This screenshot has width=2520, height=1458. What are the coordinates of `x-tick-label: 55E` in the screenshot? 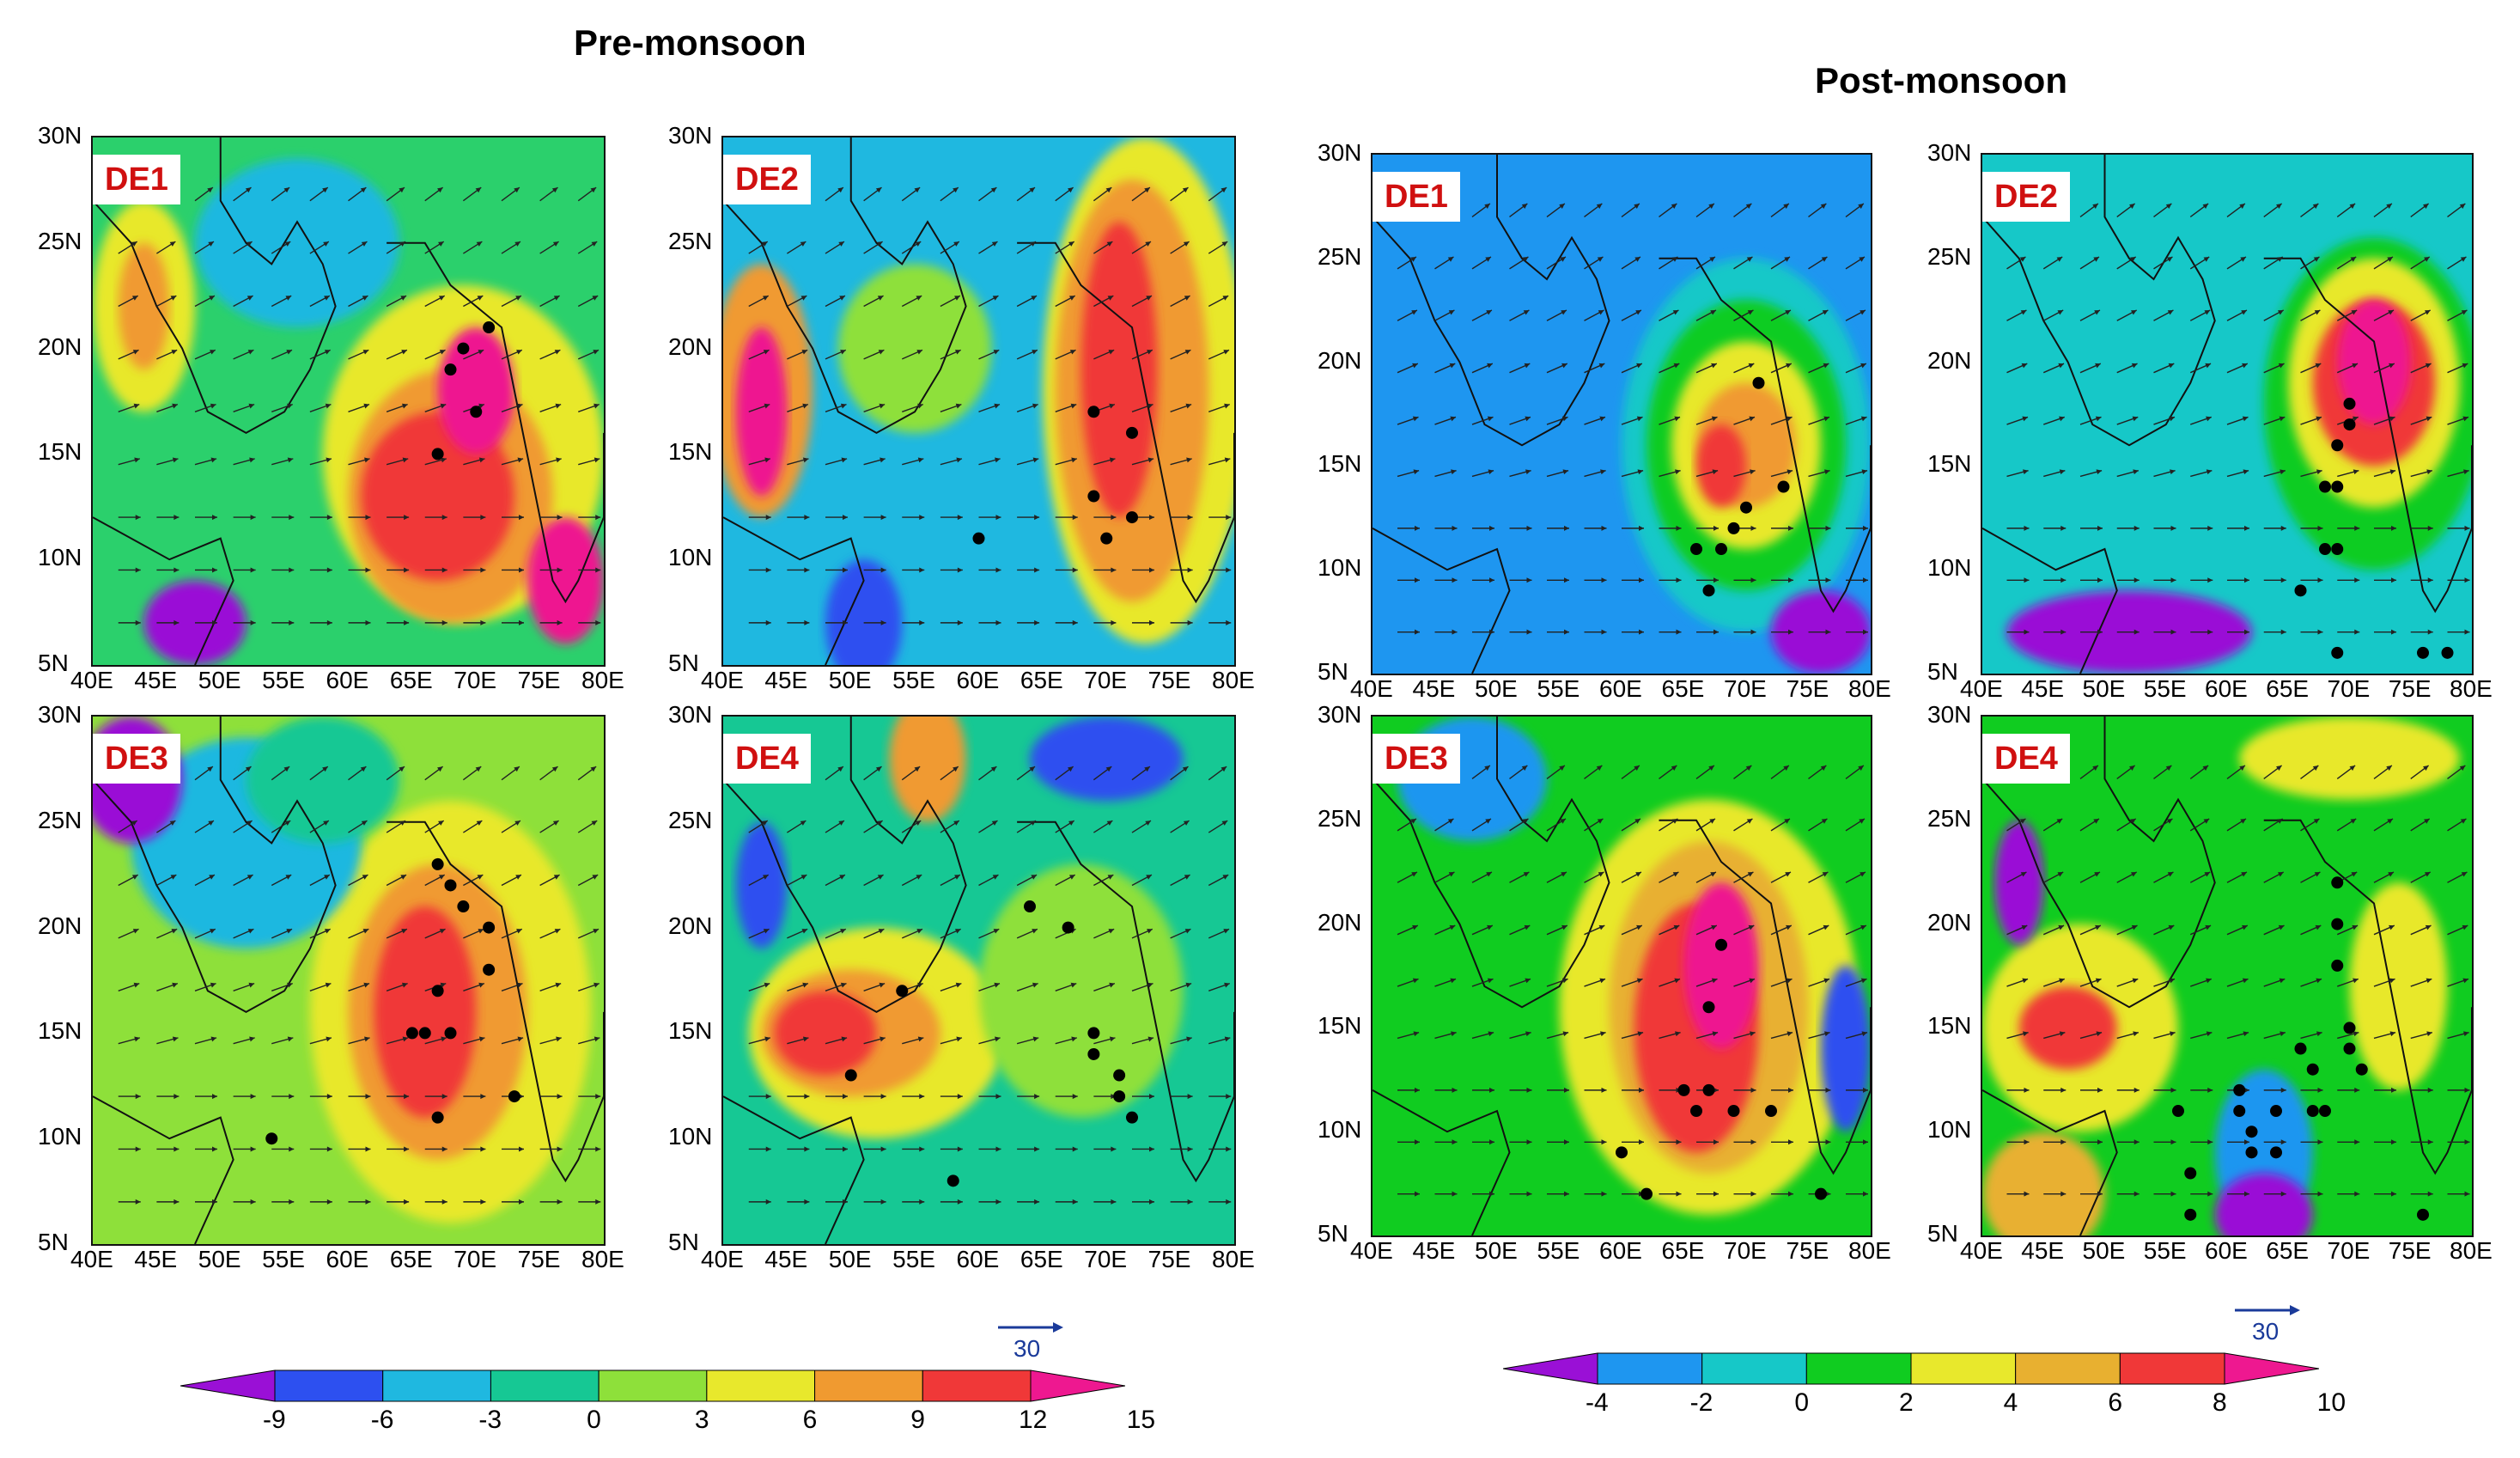 It's located at (2165, 688).